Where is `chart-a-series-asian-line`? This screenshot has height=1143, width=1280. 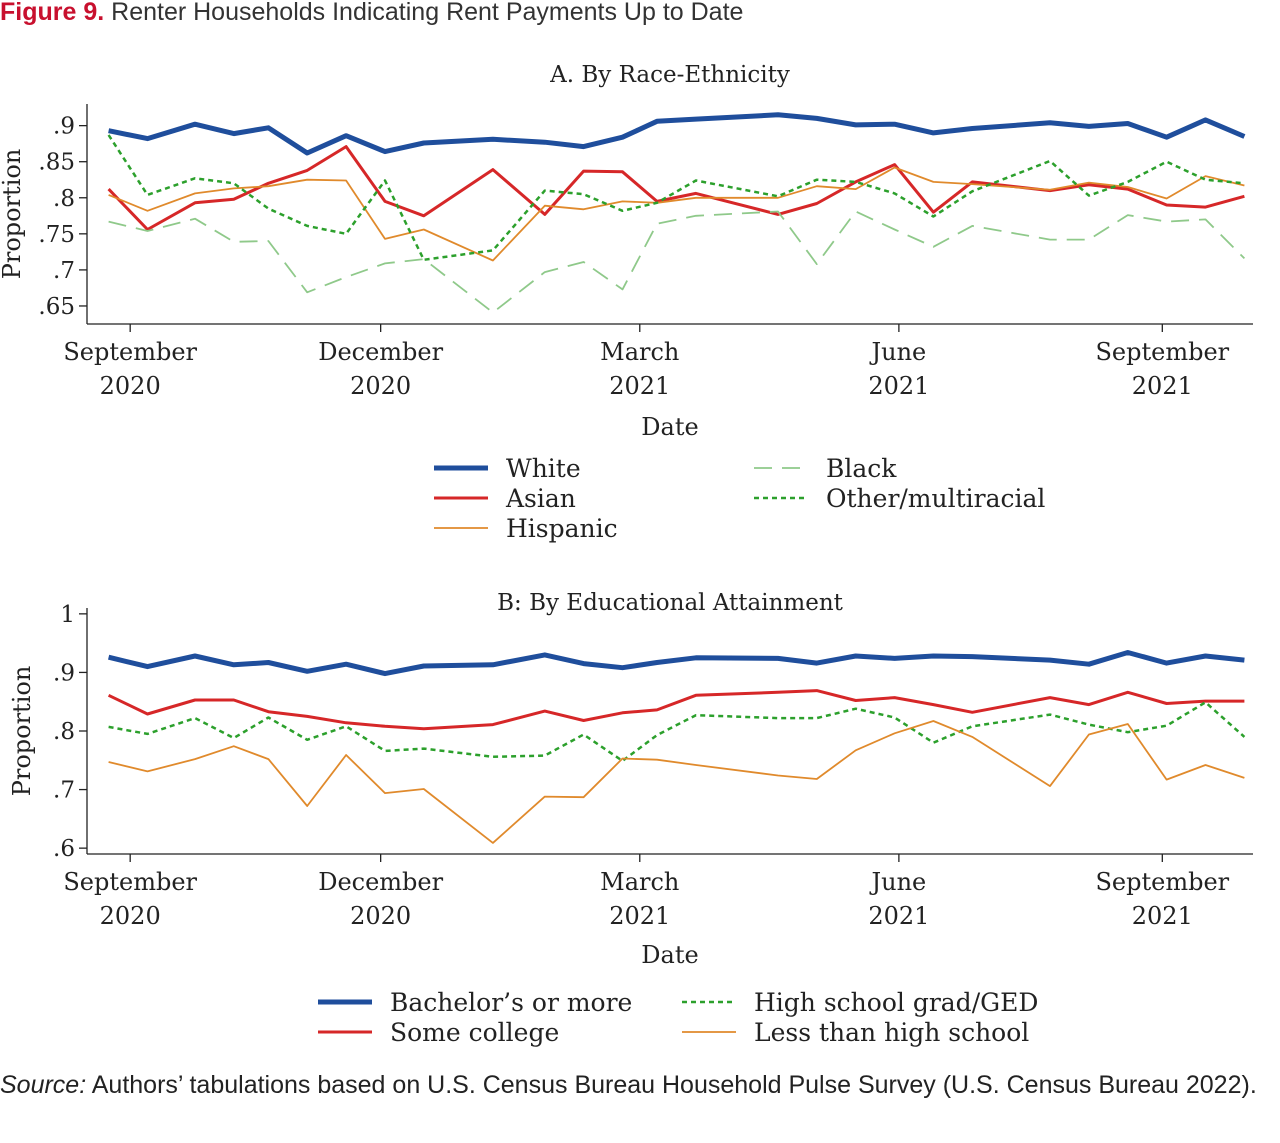
chart-a-series-asian-line is located at coordinates (676, 188).